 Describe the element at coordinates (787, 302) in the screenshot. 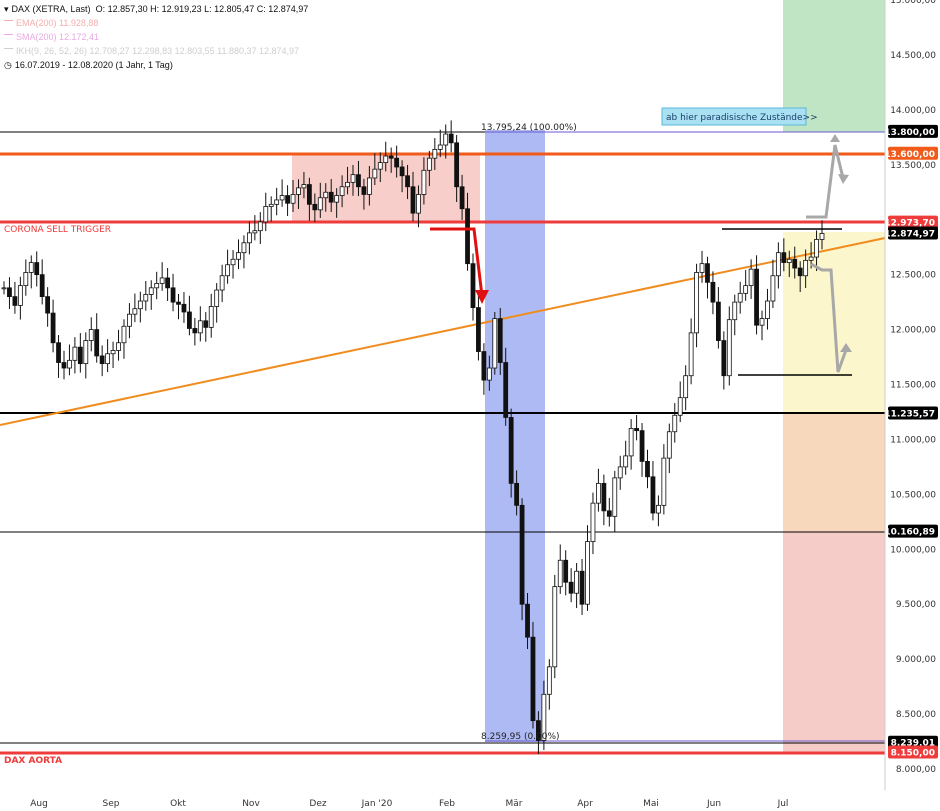

I see `range-lines` at that location.